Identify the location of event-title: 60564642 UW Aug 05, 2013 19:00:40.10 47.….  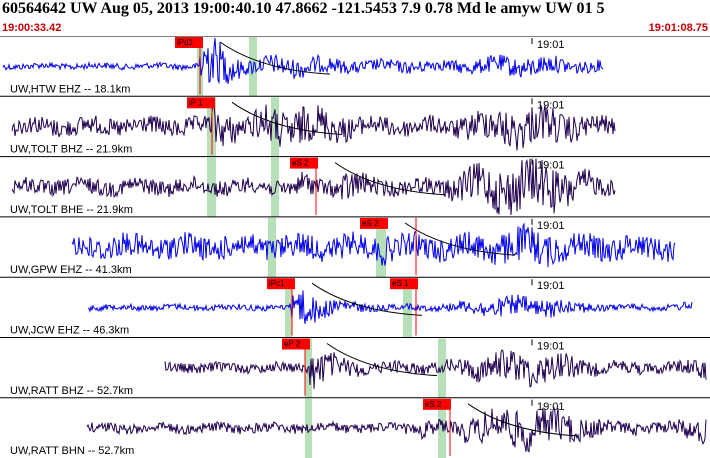
(303, 8).